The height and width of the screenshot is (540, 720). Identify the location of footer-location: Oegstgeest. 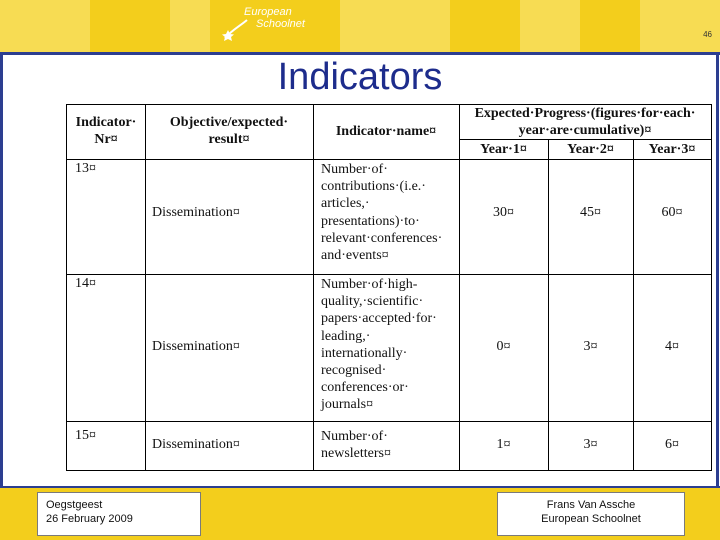
(74, 505).